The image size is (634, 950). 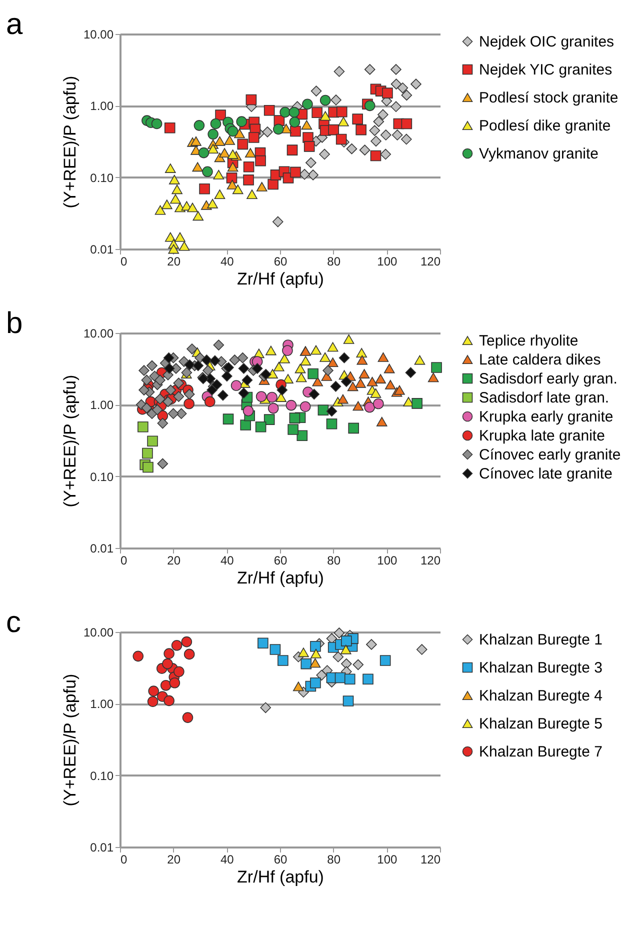 What do you see at coordinates (546, 417) in the screenshot?
I see `legend-label: Krupka early granite` at bounding box center [546, 417].